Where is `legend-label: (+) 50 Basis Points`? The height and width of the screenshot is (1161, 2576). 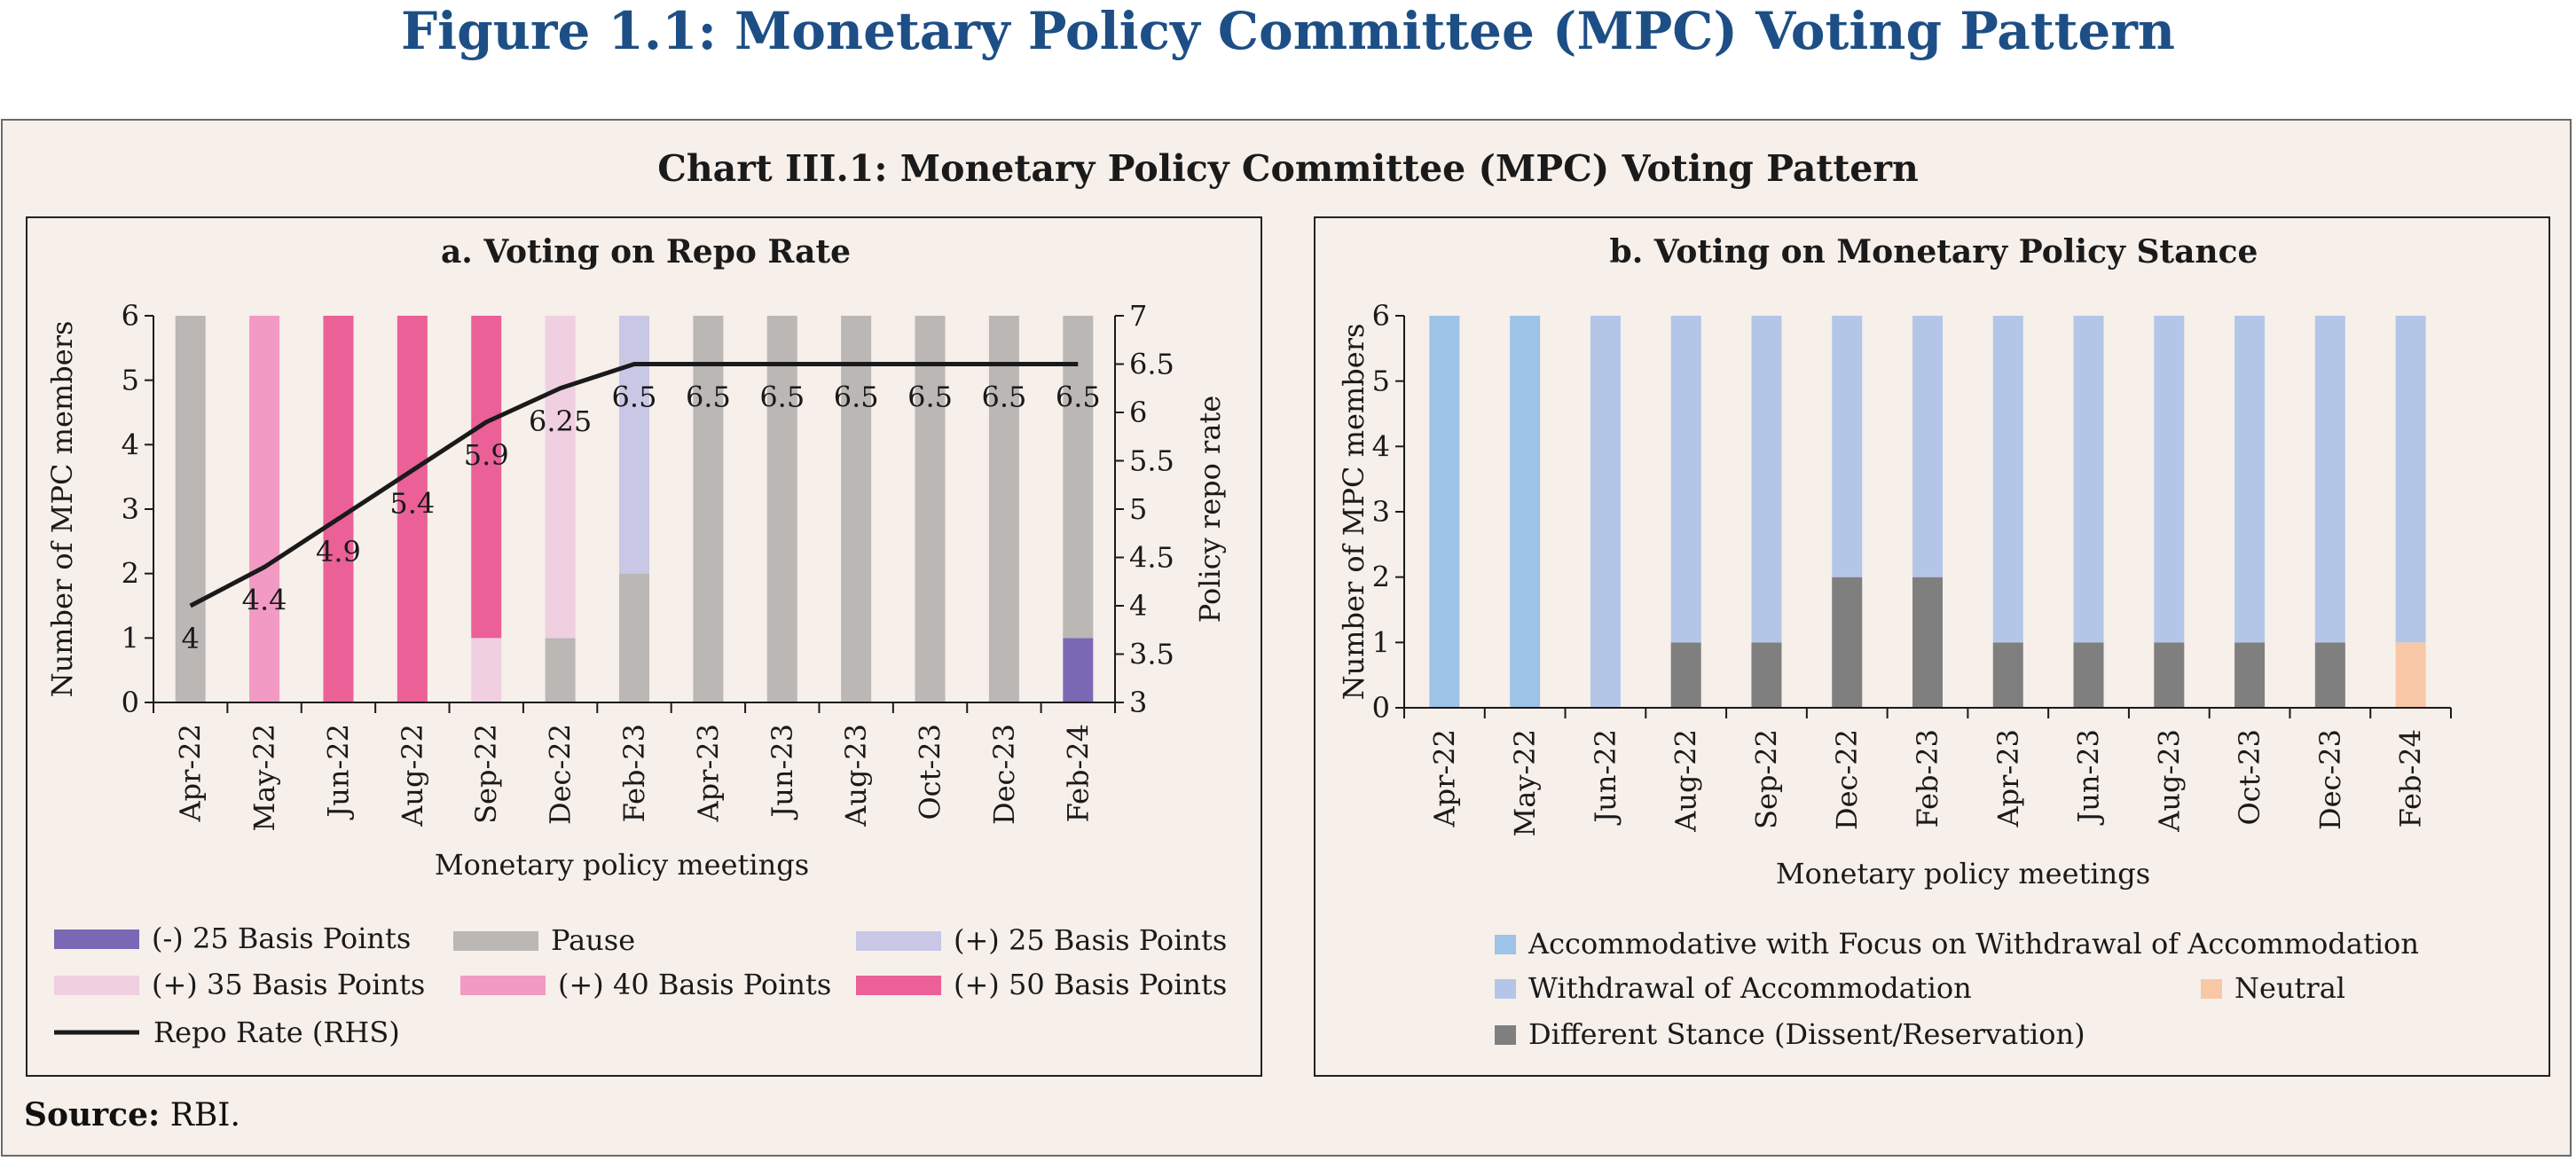
legend-label: (+) 50 Basis Points is located at coordinates (1090, 984).